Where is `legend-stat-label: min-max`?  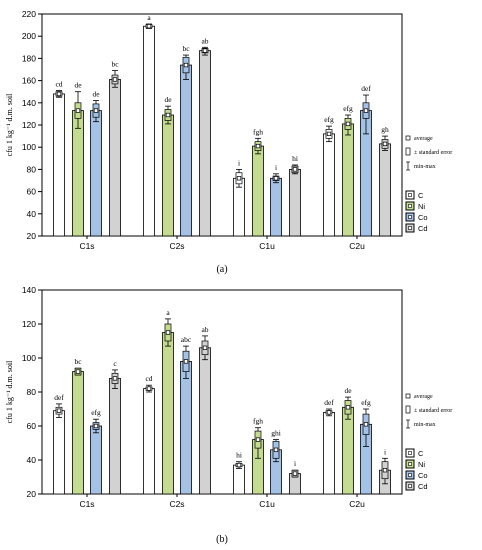 legend-stat-label: min-max is located at coordinates (425, 167).